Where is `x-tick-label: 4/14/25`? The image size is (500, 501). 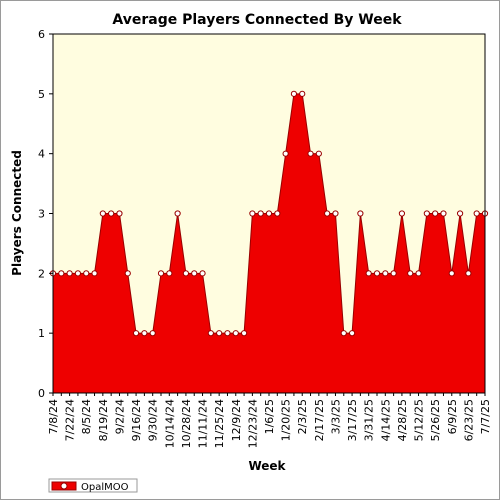 x-tick-label: 4/14/25 is located at coordinates (385, 420).